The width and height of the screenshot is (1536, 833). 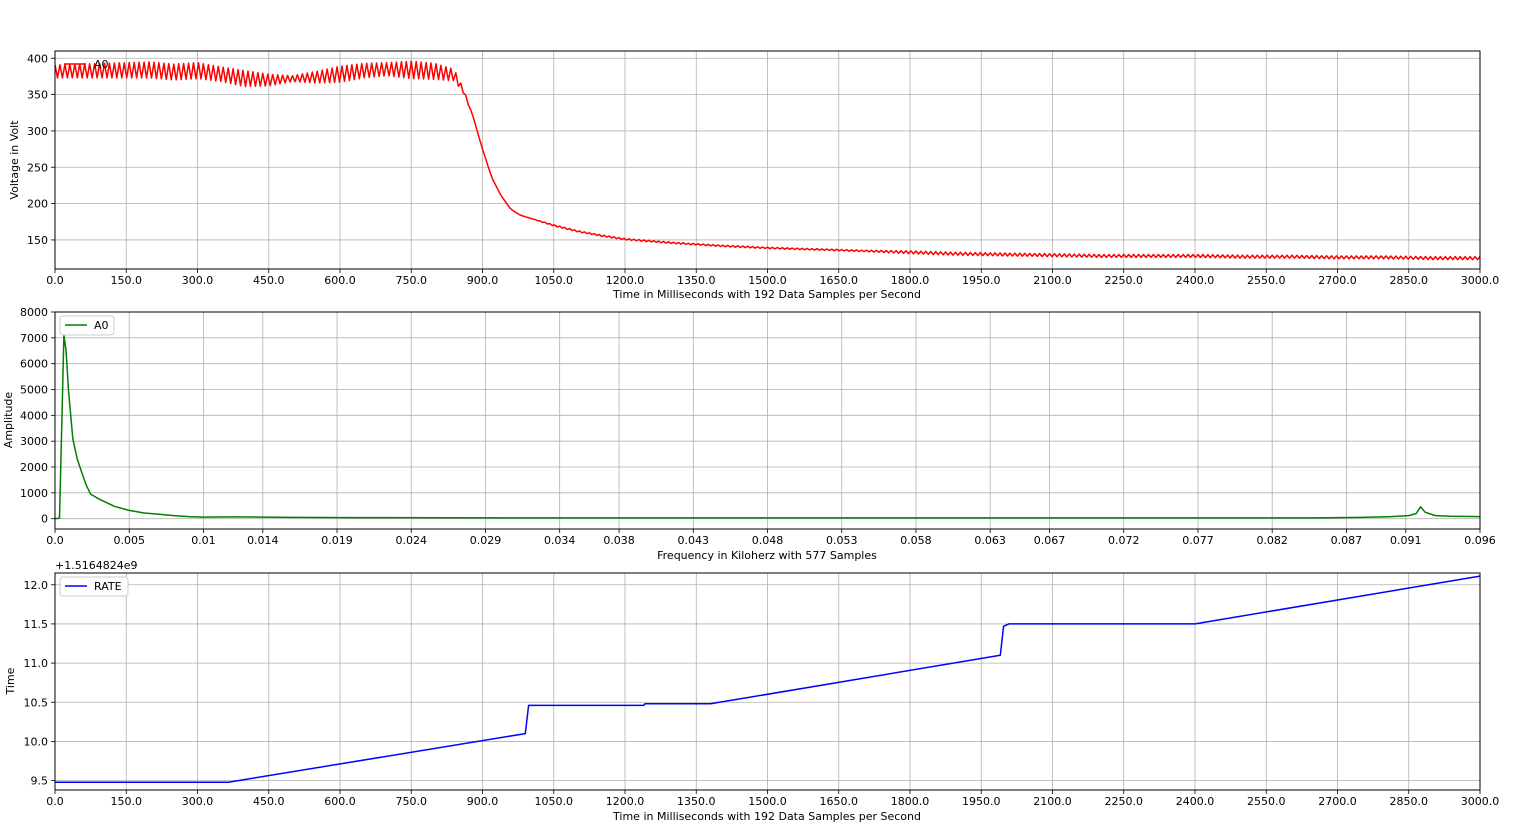 I want to click on rate-x-tick-label: 750.0, so click(x=412, y=801).